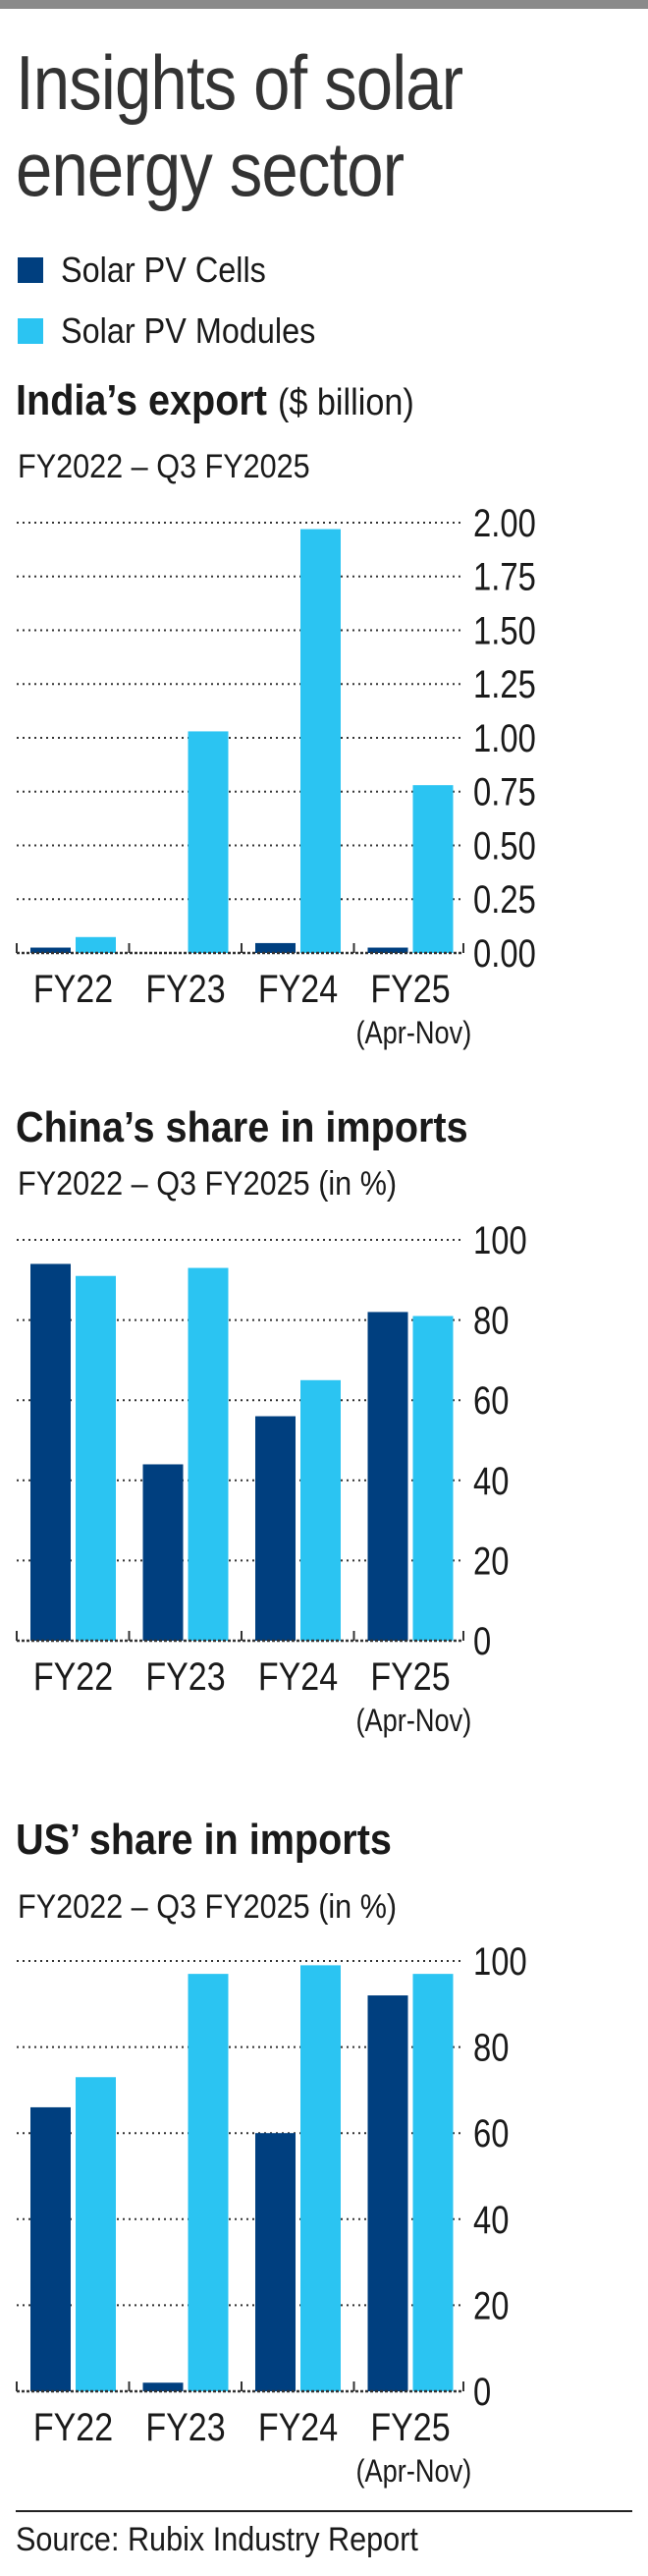  What do you see at coordinates (504, 684) in the screenshot?
I see `y-tick-label: 1.25` at bounding box center [504, 684].